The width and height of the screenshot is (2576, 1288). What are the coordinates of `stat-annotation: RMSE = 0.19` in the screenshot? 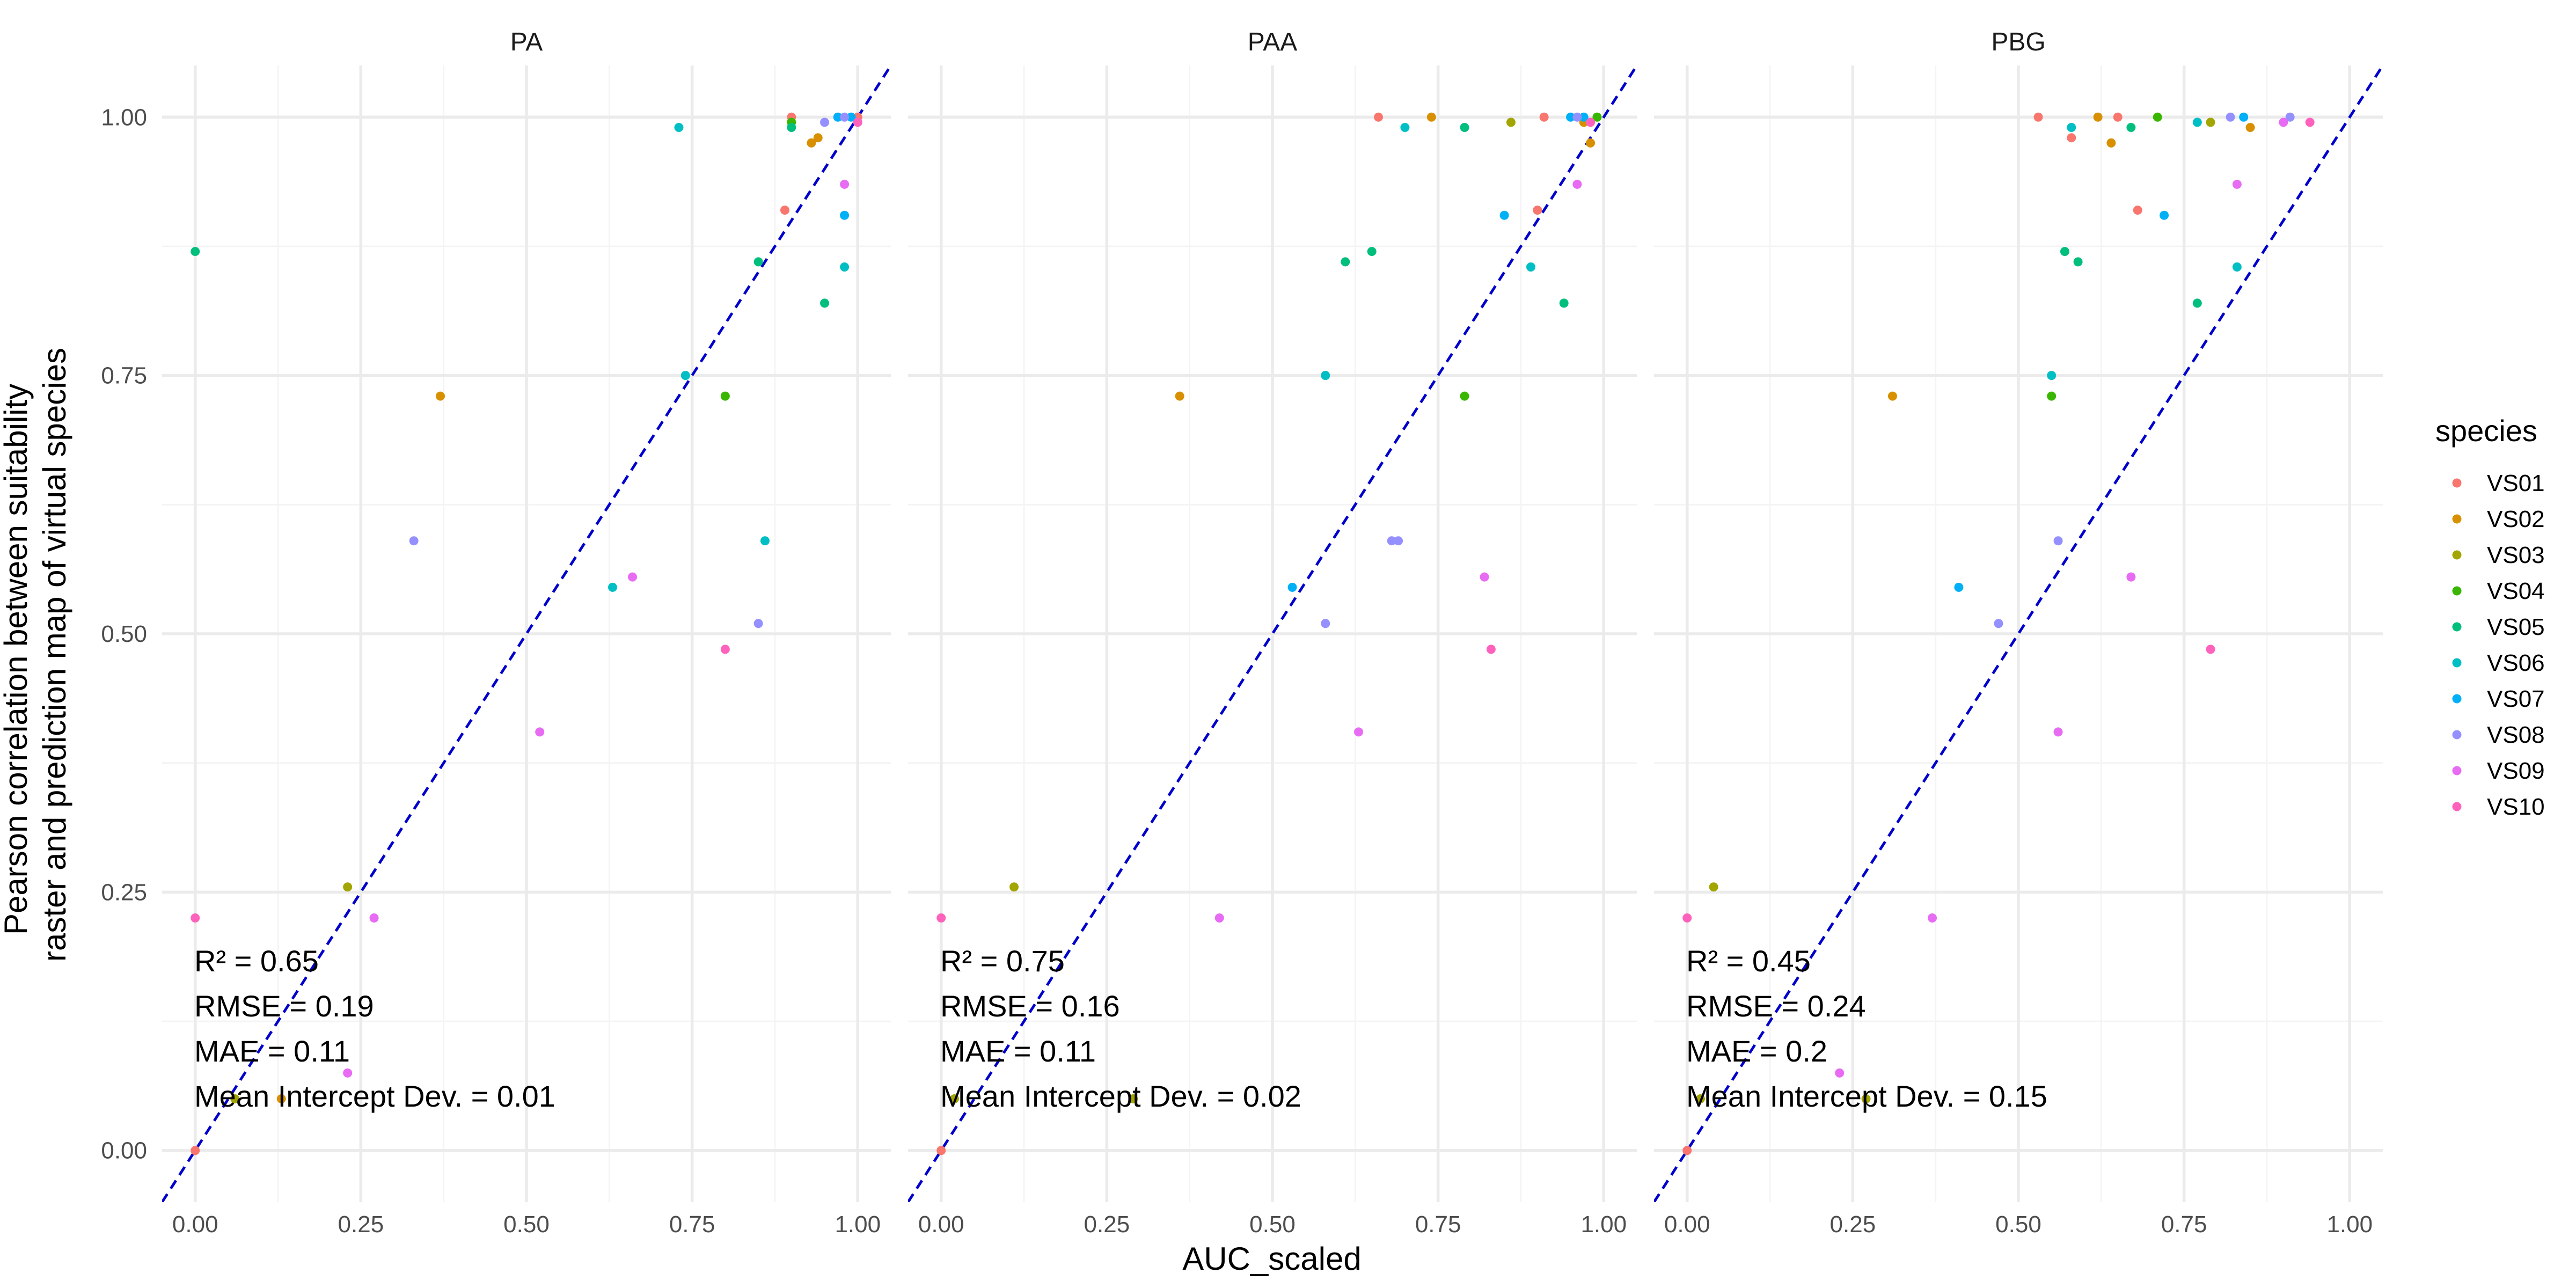 It's located at (284, 1006).